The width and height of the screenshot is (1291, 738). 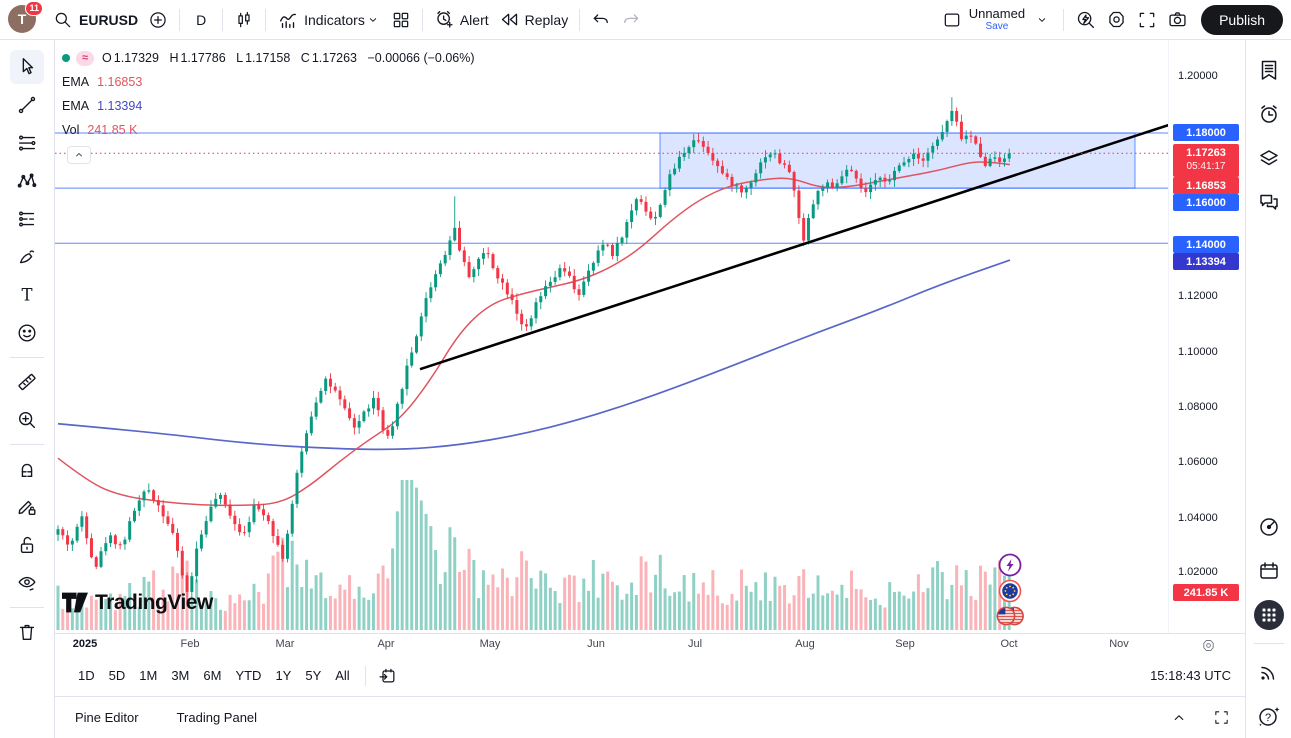 I want to click on watchlist-icon, so click(x=1268, y=70).